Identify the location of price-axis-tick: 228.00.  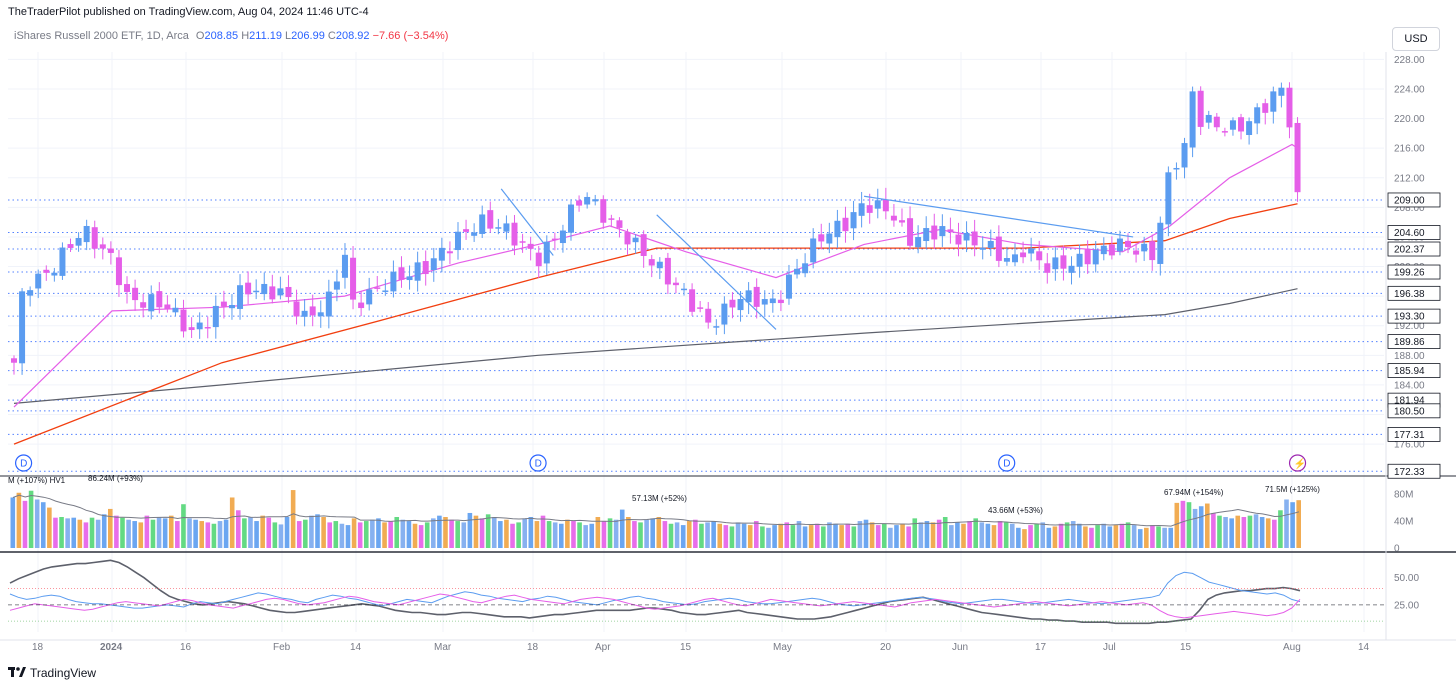
(1409, 60).